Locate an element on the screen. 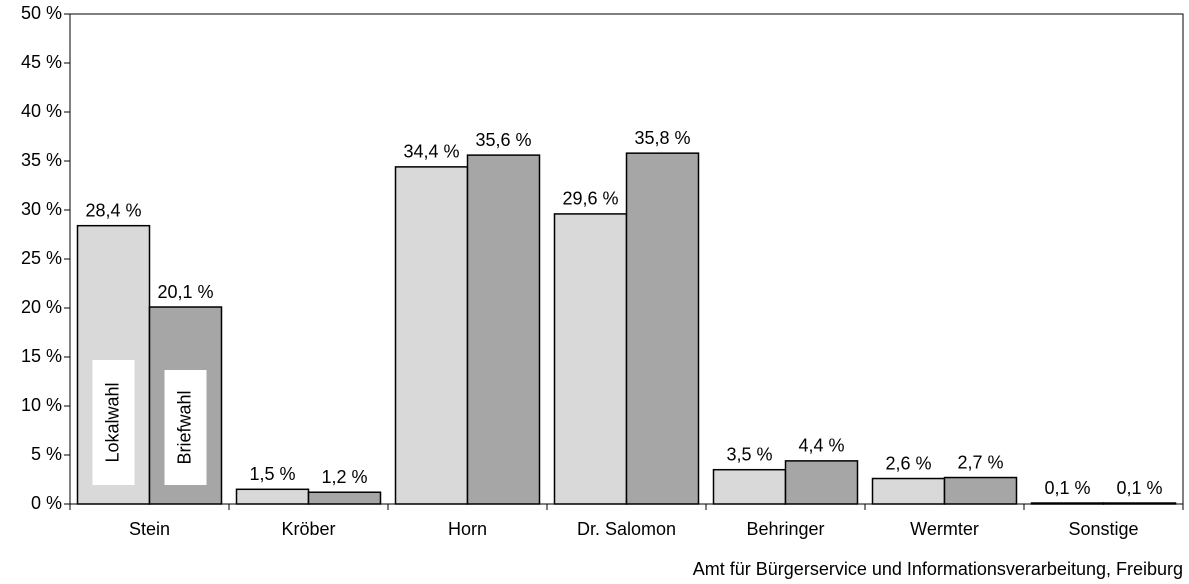 The height and width of the screenshot is (584, 1189). y-tick-label: 15 % is located at coordinates (41, 356).